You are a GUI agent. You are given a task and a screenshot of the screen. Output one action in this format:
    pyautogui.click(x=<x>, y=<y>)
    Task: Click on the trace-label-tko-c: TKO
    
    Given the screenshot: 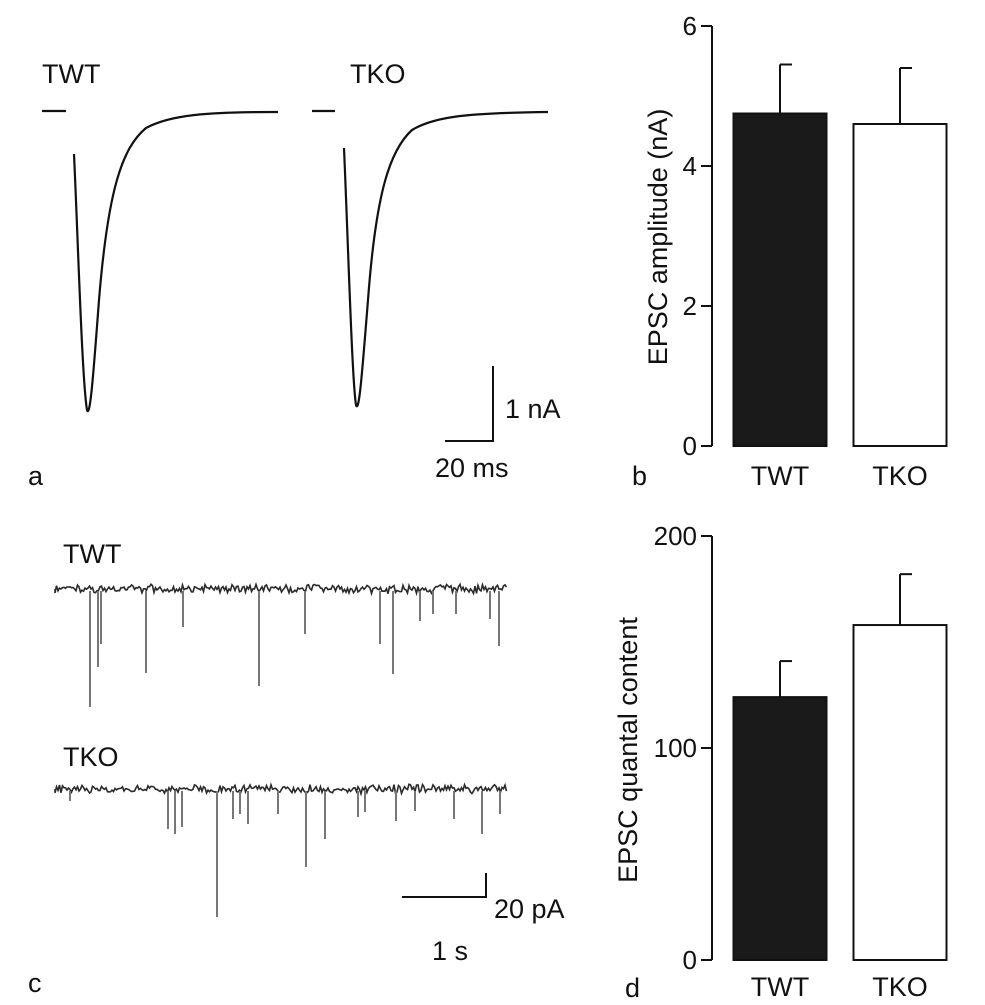 What is the action you would take?
    pyautogui.click(x=91, y=757)
    